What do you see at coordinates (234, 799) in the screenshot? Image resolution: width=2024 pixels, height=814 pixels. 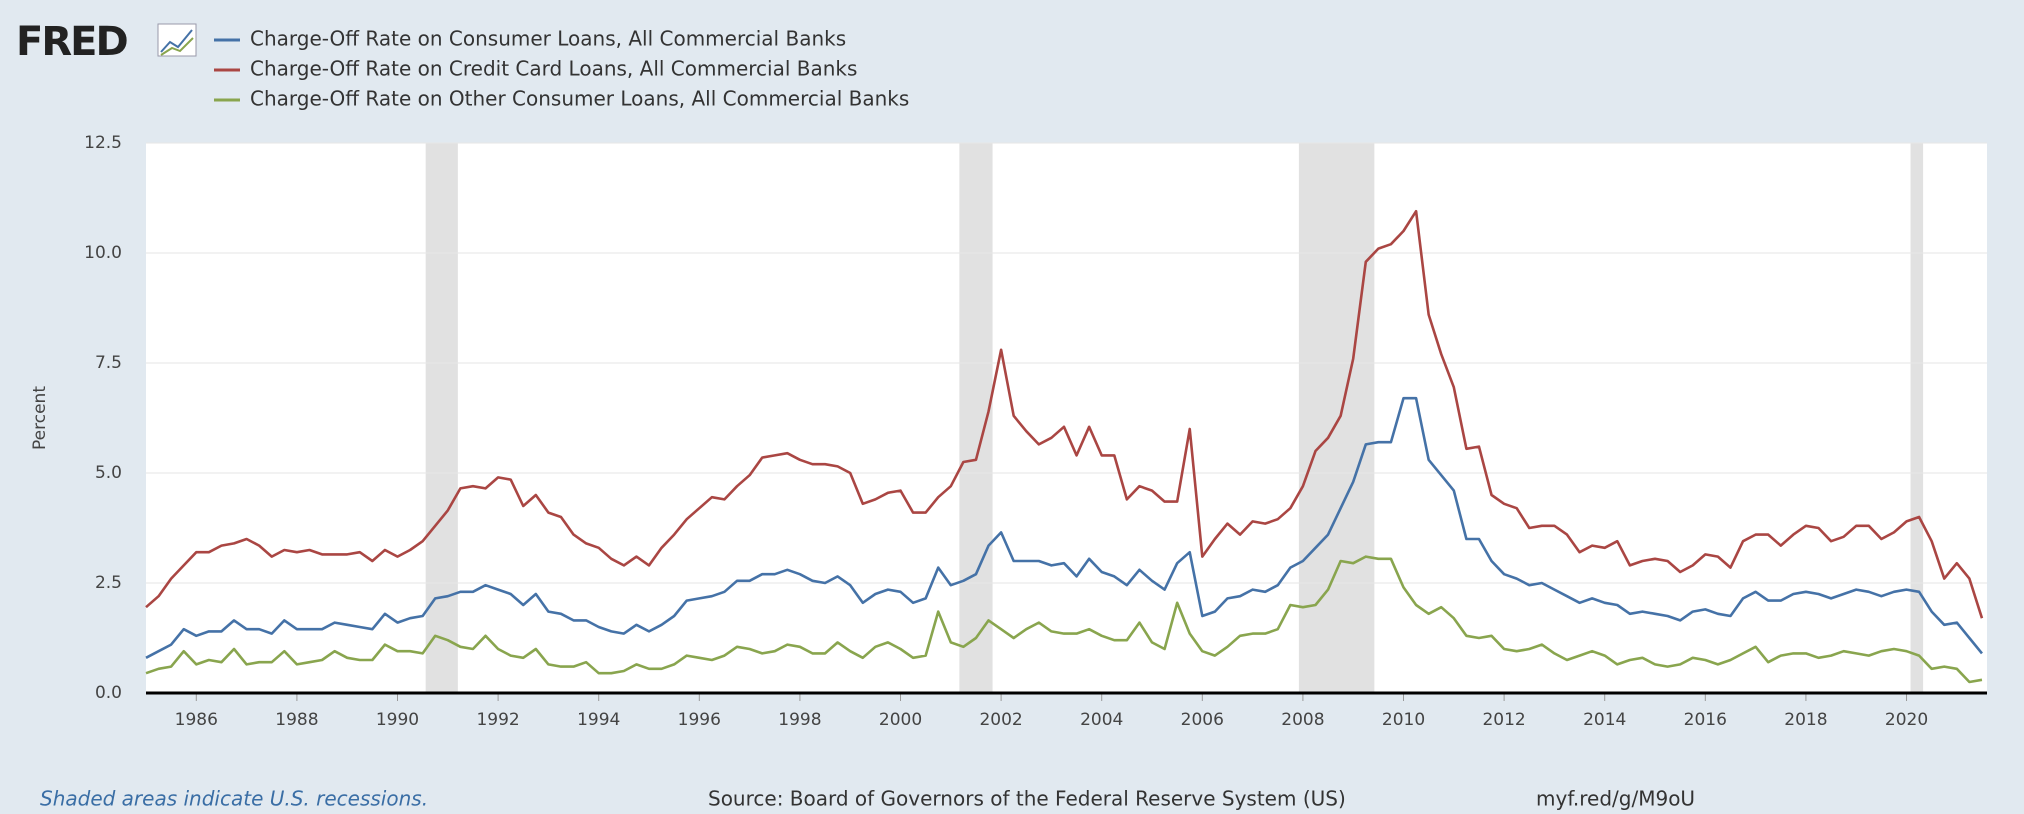 I see `footer-note: Shaded areas indicate U.S. recessions.` at bounding box center [234, 799].